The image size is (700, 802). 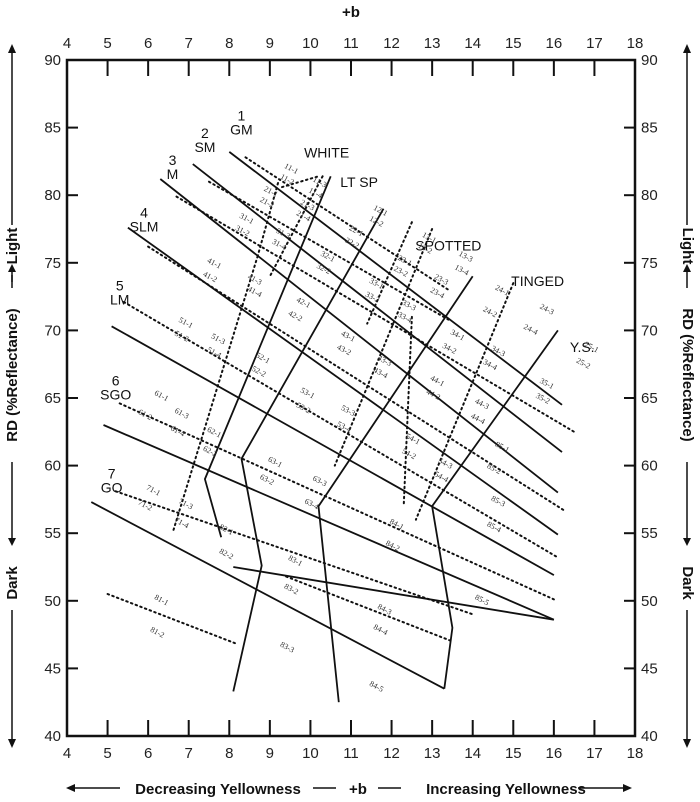 What do you see at coordinates (627, 788) in the screenshot?
I see `arrow-right-icon` at bounding box center [627, 788].